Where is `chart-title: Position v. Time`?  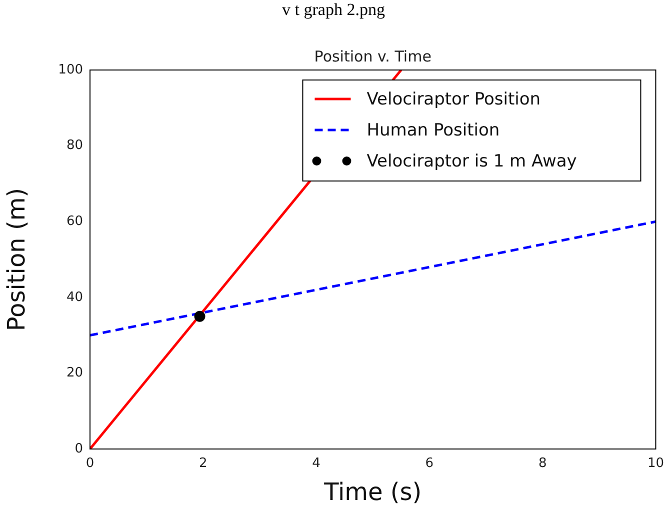 chart-title: Position v. Time is located at coordinates (373, 56).